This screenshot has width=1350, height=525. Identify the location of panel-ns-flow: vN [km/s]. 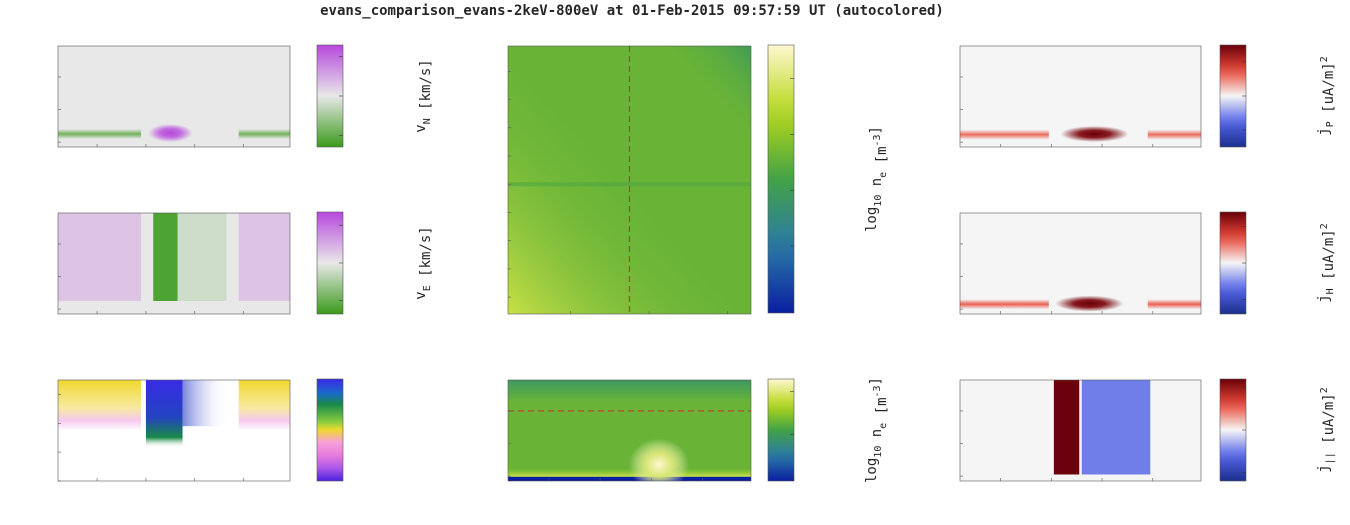
(245, 96).